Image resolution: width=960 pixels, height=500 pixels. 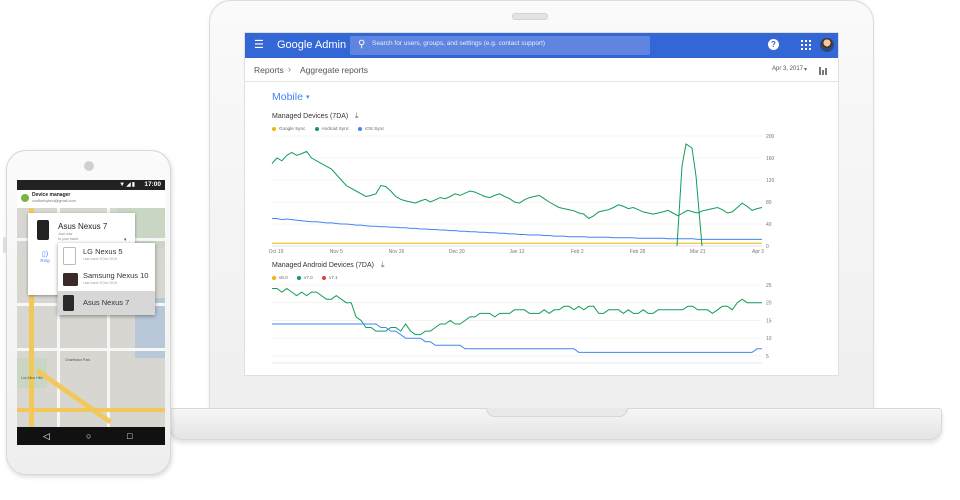 I want to click on legend-item: v6.0, so click(x=280, y=277).